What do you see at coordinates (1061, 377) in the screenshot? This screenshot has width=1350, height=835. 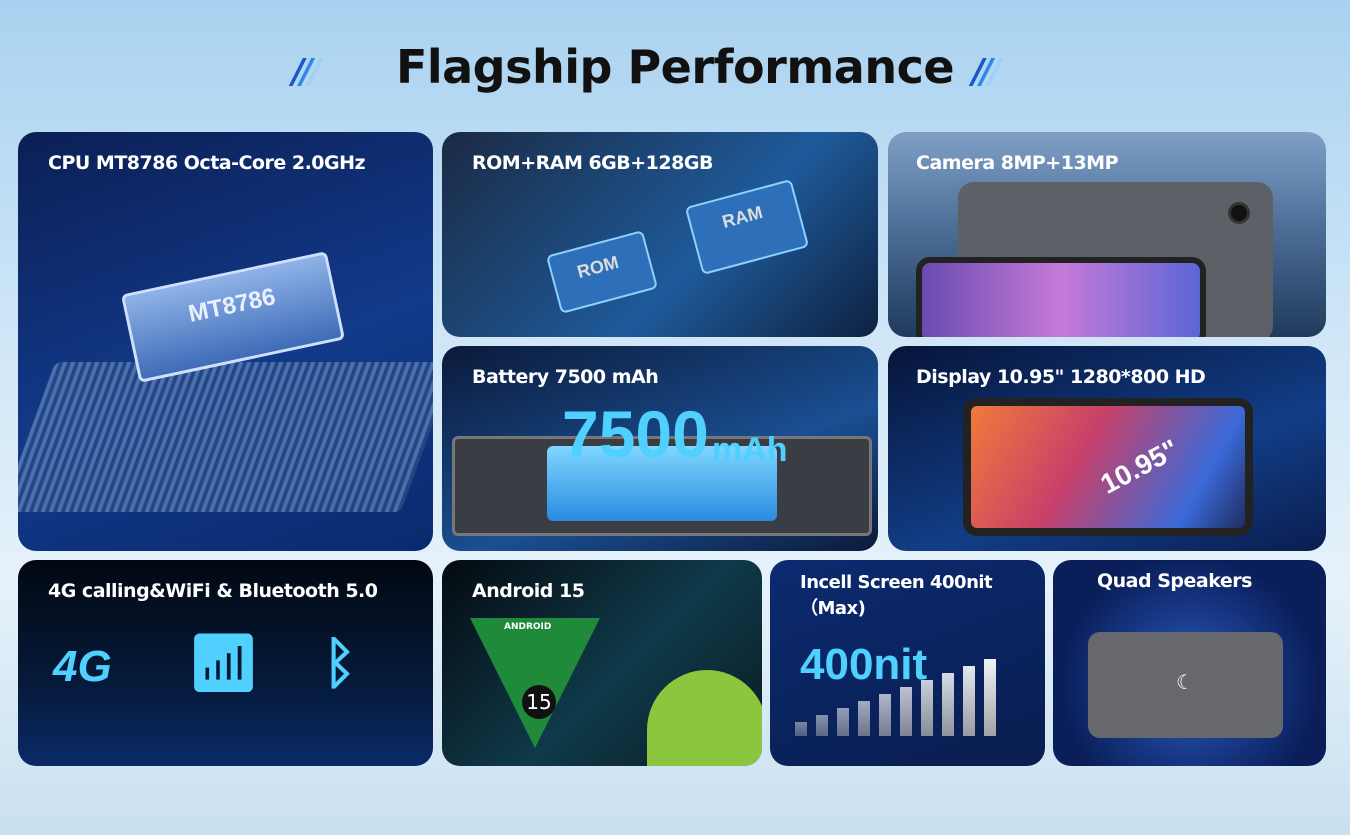 I see `card-label: Display 10.95" 1280*800 HD` at bounding box center [1061, 377].